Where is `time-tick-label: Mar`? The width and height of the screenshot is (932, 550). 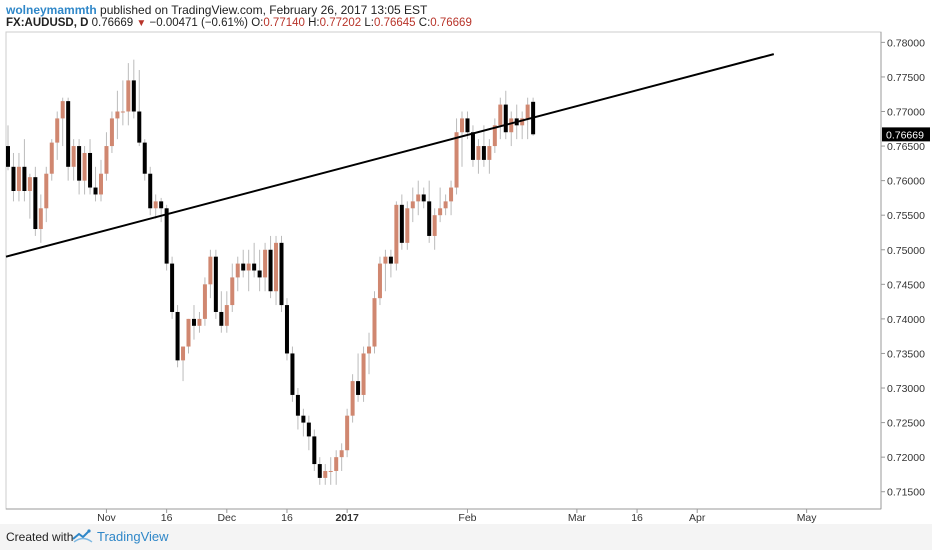 time-tick-label: Mar is located at coordinates (577, 518).